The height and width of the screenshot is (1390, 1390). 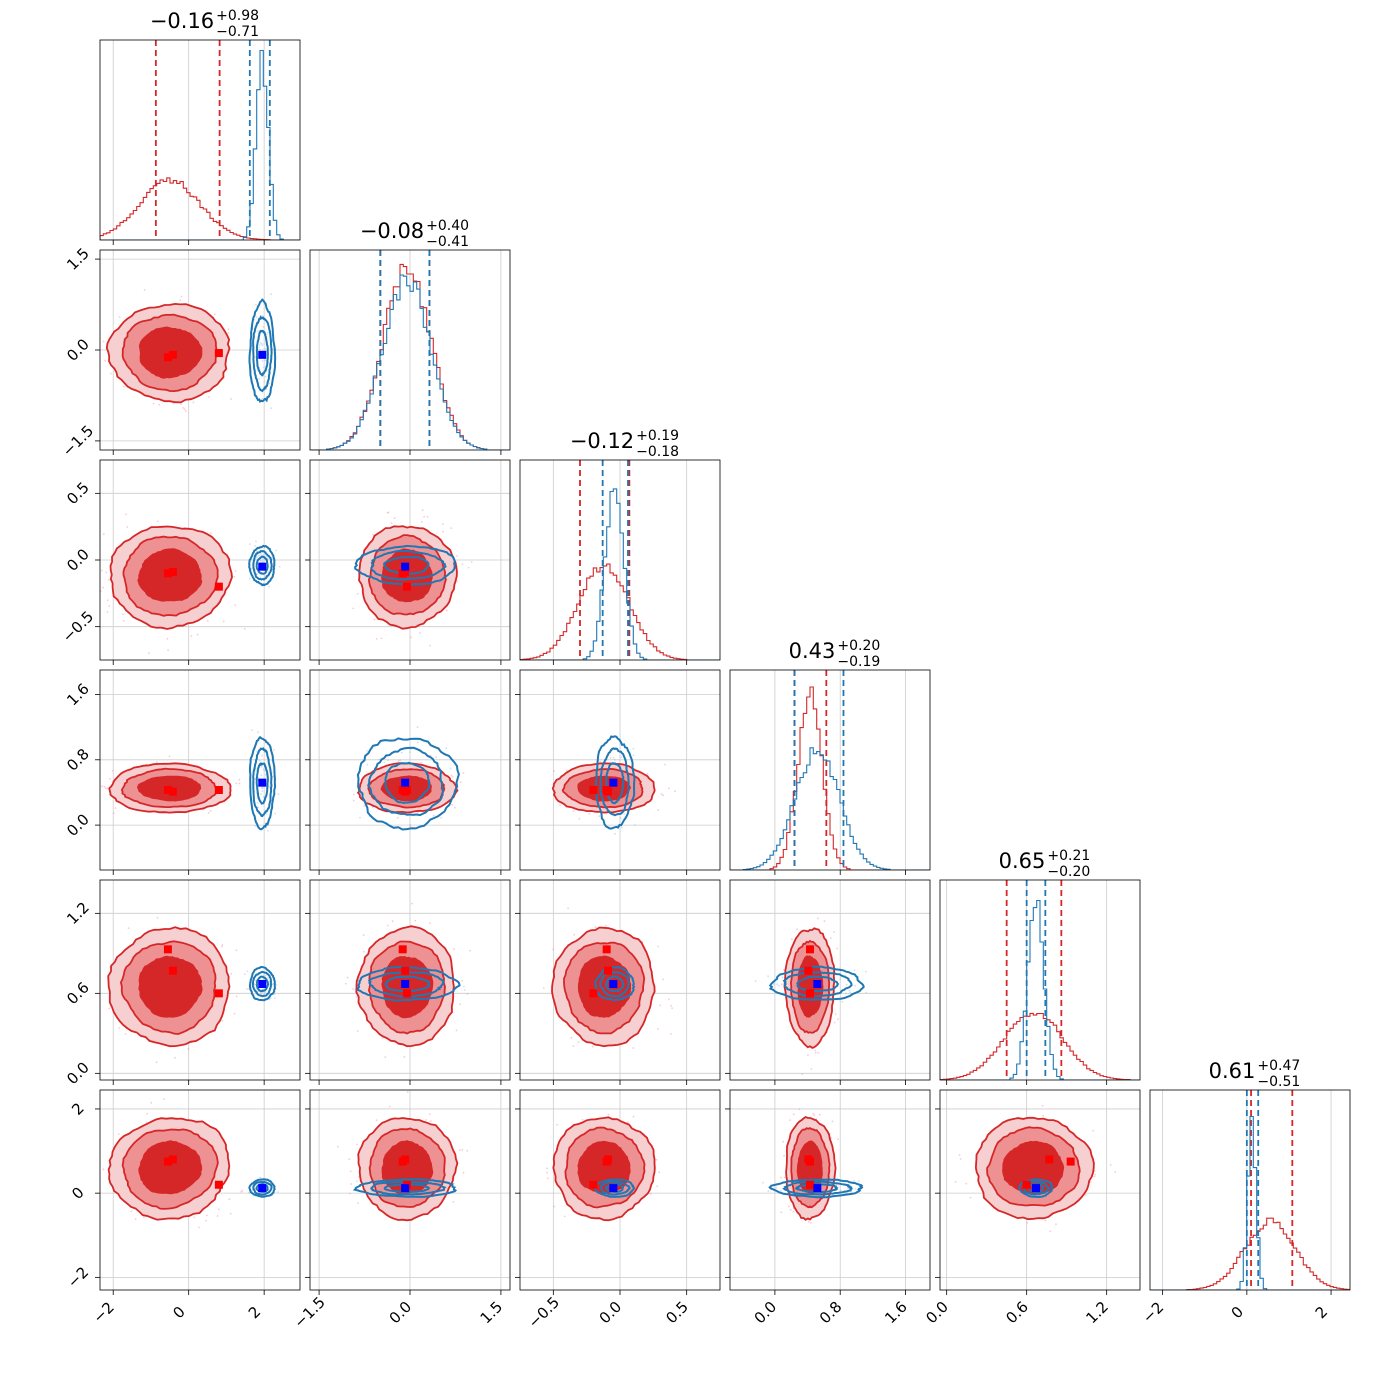 What do you see at coordinates (180, 562) in the screenshot?
I see `contour-panel-0-2: −0.5 0.0 0.5` at bounding box center [180, 562].